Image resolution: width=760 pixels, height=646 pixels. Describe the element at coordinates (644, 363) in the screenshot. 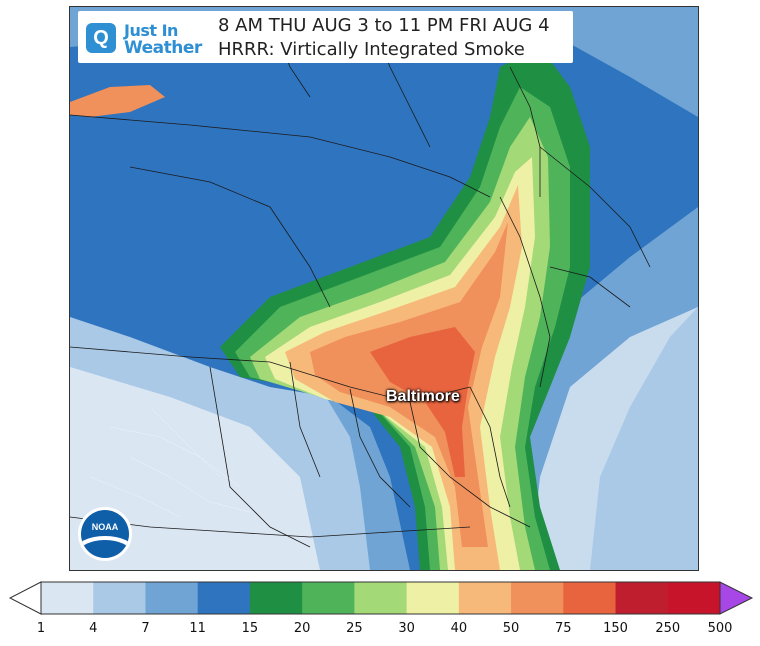

I see `smoke-band-4-east` at that location.